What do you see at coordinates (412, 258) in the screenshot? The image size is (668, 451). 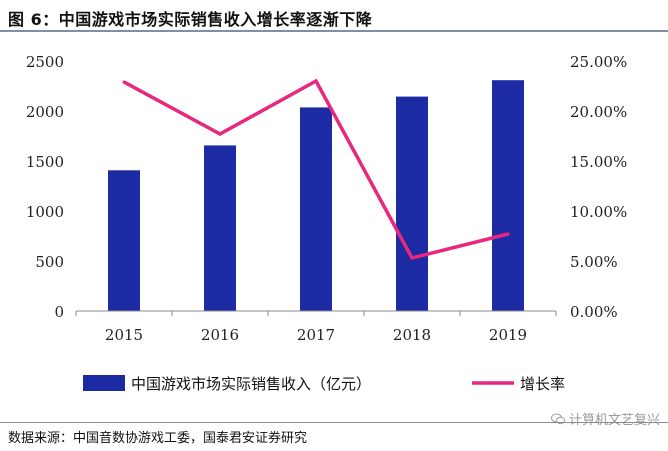 I see `growth-rate-point-2018` at bounding box center [412, 258].